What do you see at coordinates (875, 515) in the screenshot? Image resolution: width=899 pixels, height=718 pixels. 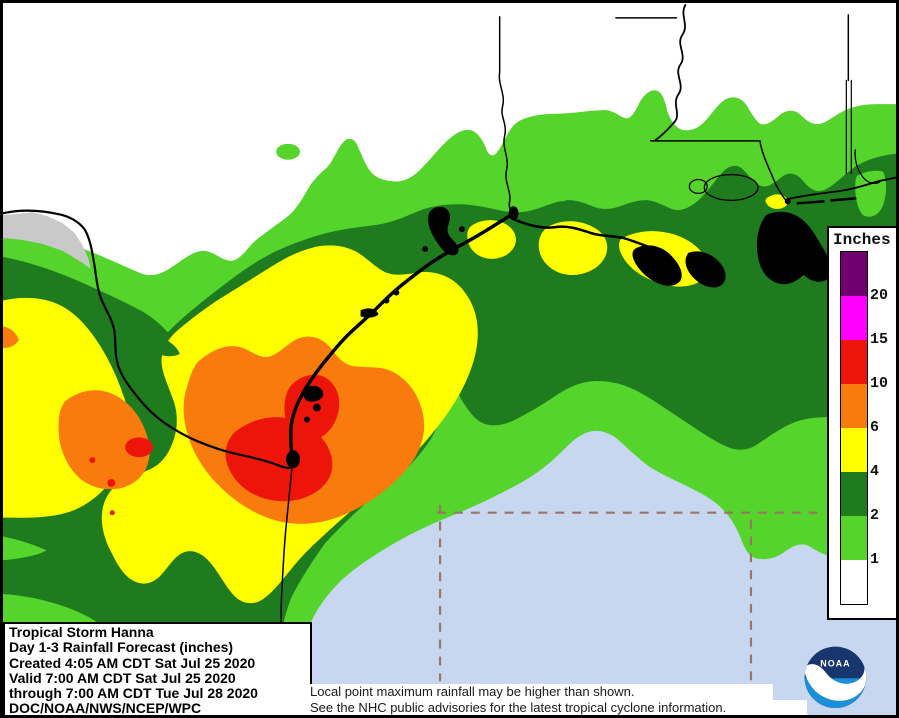 I see `legend-threshold-label: 2` at bounding box center [875, 515].